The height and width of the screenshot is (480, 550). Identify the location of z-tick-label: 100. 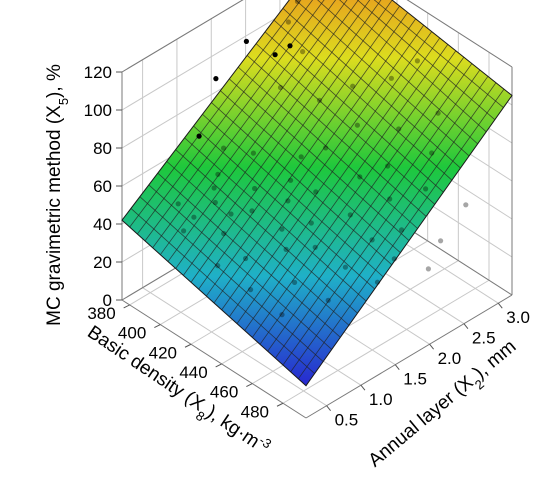
(98, 110).